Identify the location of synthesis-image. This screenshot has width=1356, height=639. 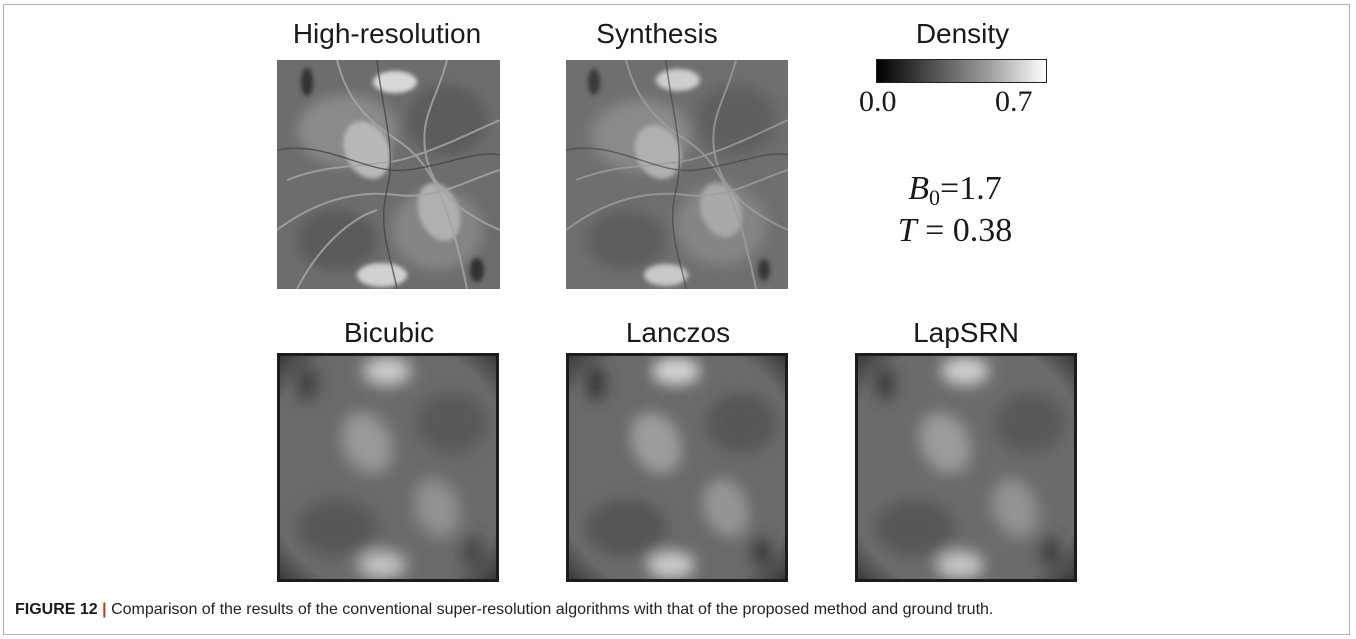
(677, 174).